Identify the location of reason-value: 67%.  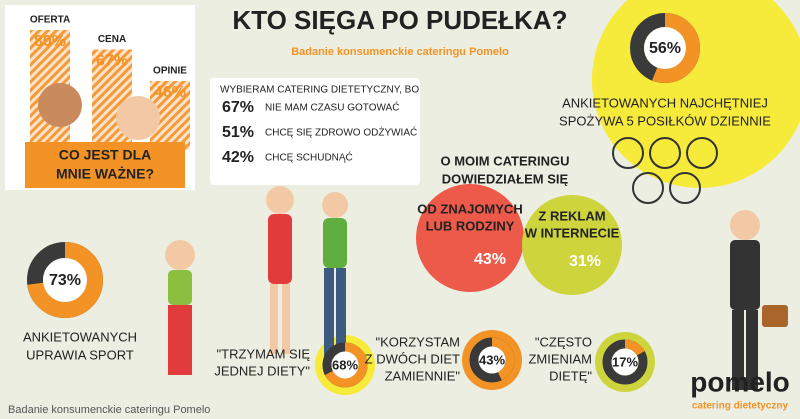
(238, 107).